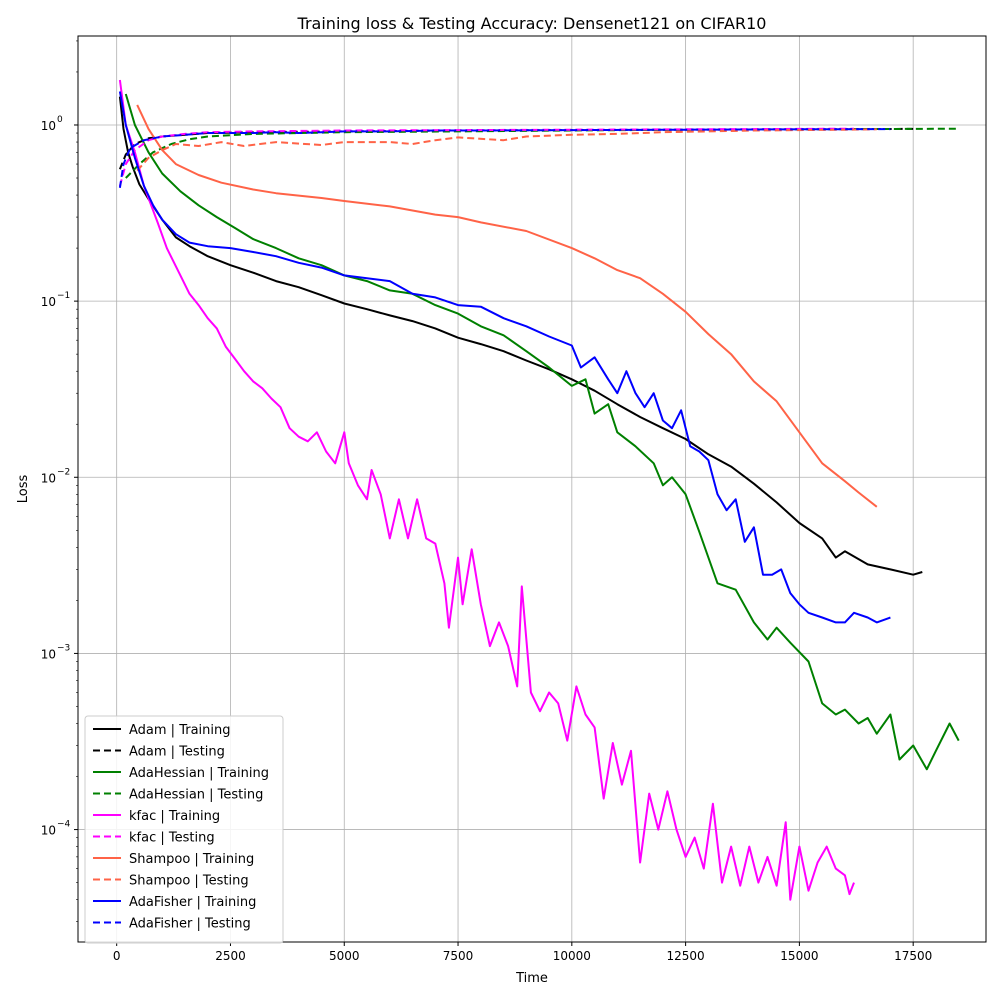 Image resolution: width=1000 pixels, height=1000 pixels. Describe the element at coordinates (799, 956) in the screenshot. I see `x-tick-label: 15000` at that location.